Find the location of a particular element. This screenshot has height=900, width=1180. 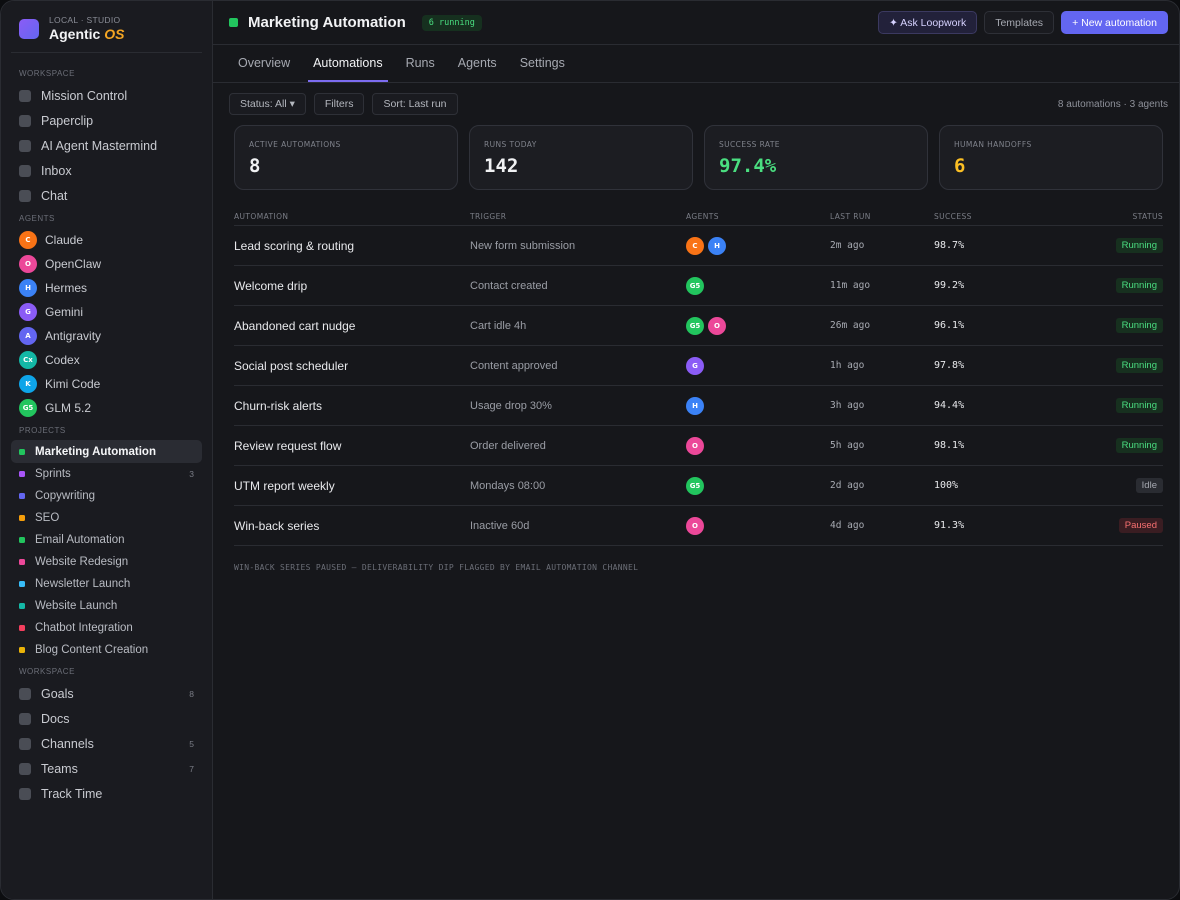

sidebar-project-website-launch: Website Launch is located at coordinates (106, 606).